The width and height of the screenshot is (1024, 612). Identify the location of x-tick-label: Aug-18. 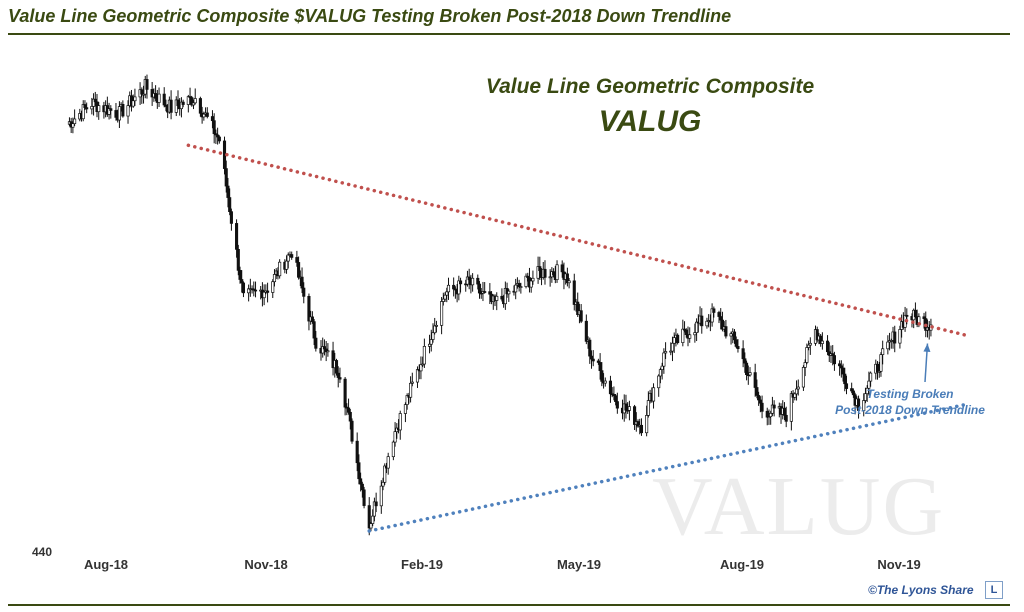
(106, 564).